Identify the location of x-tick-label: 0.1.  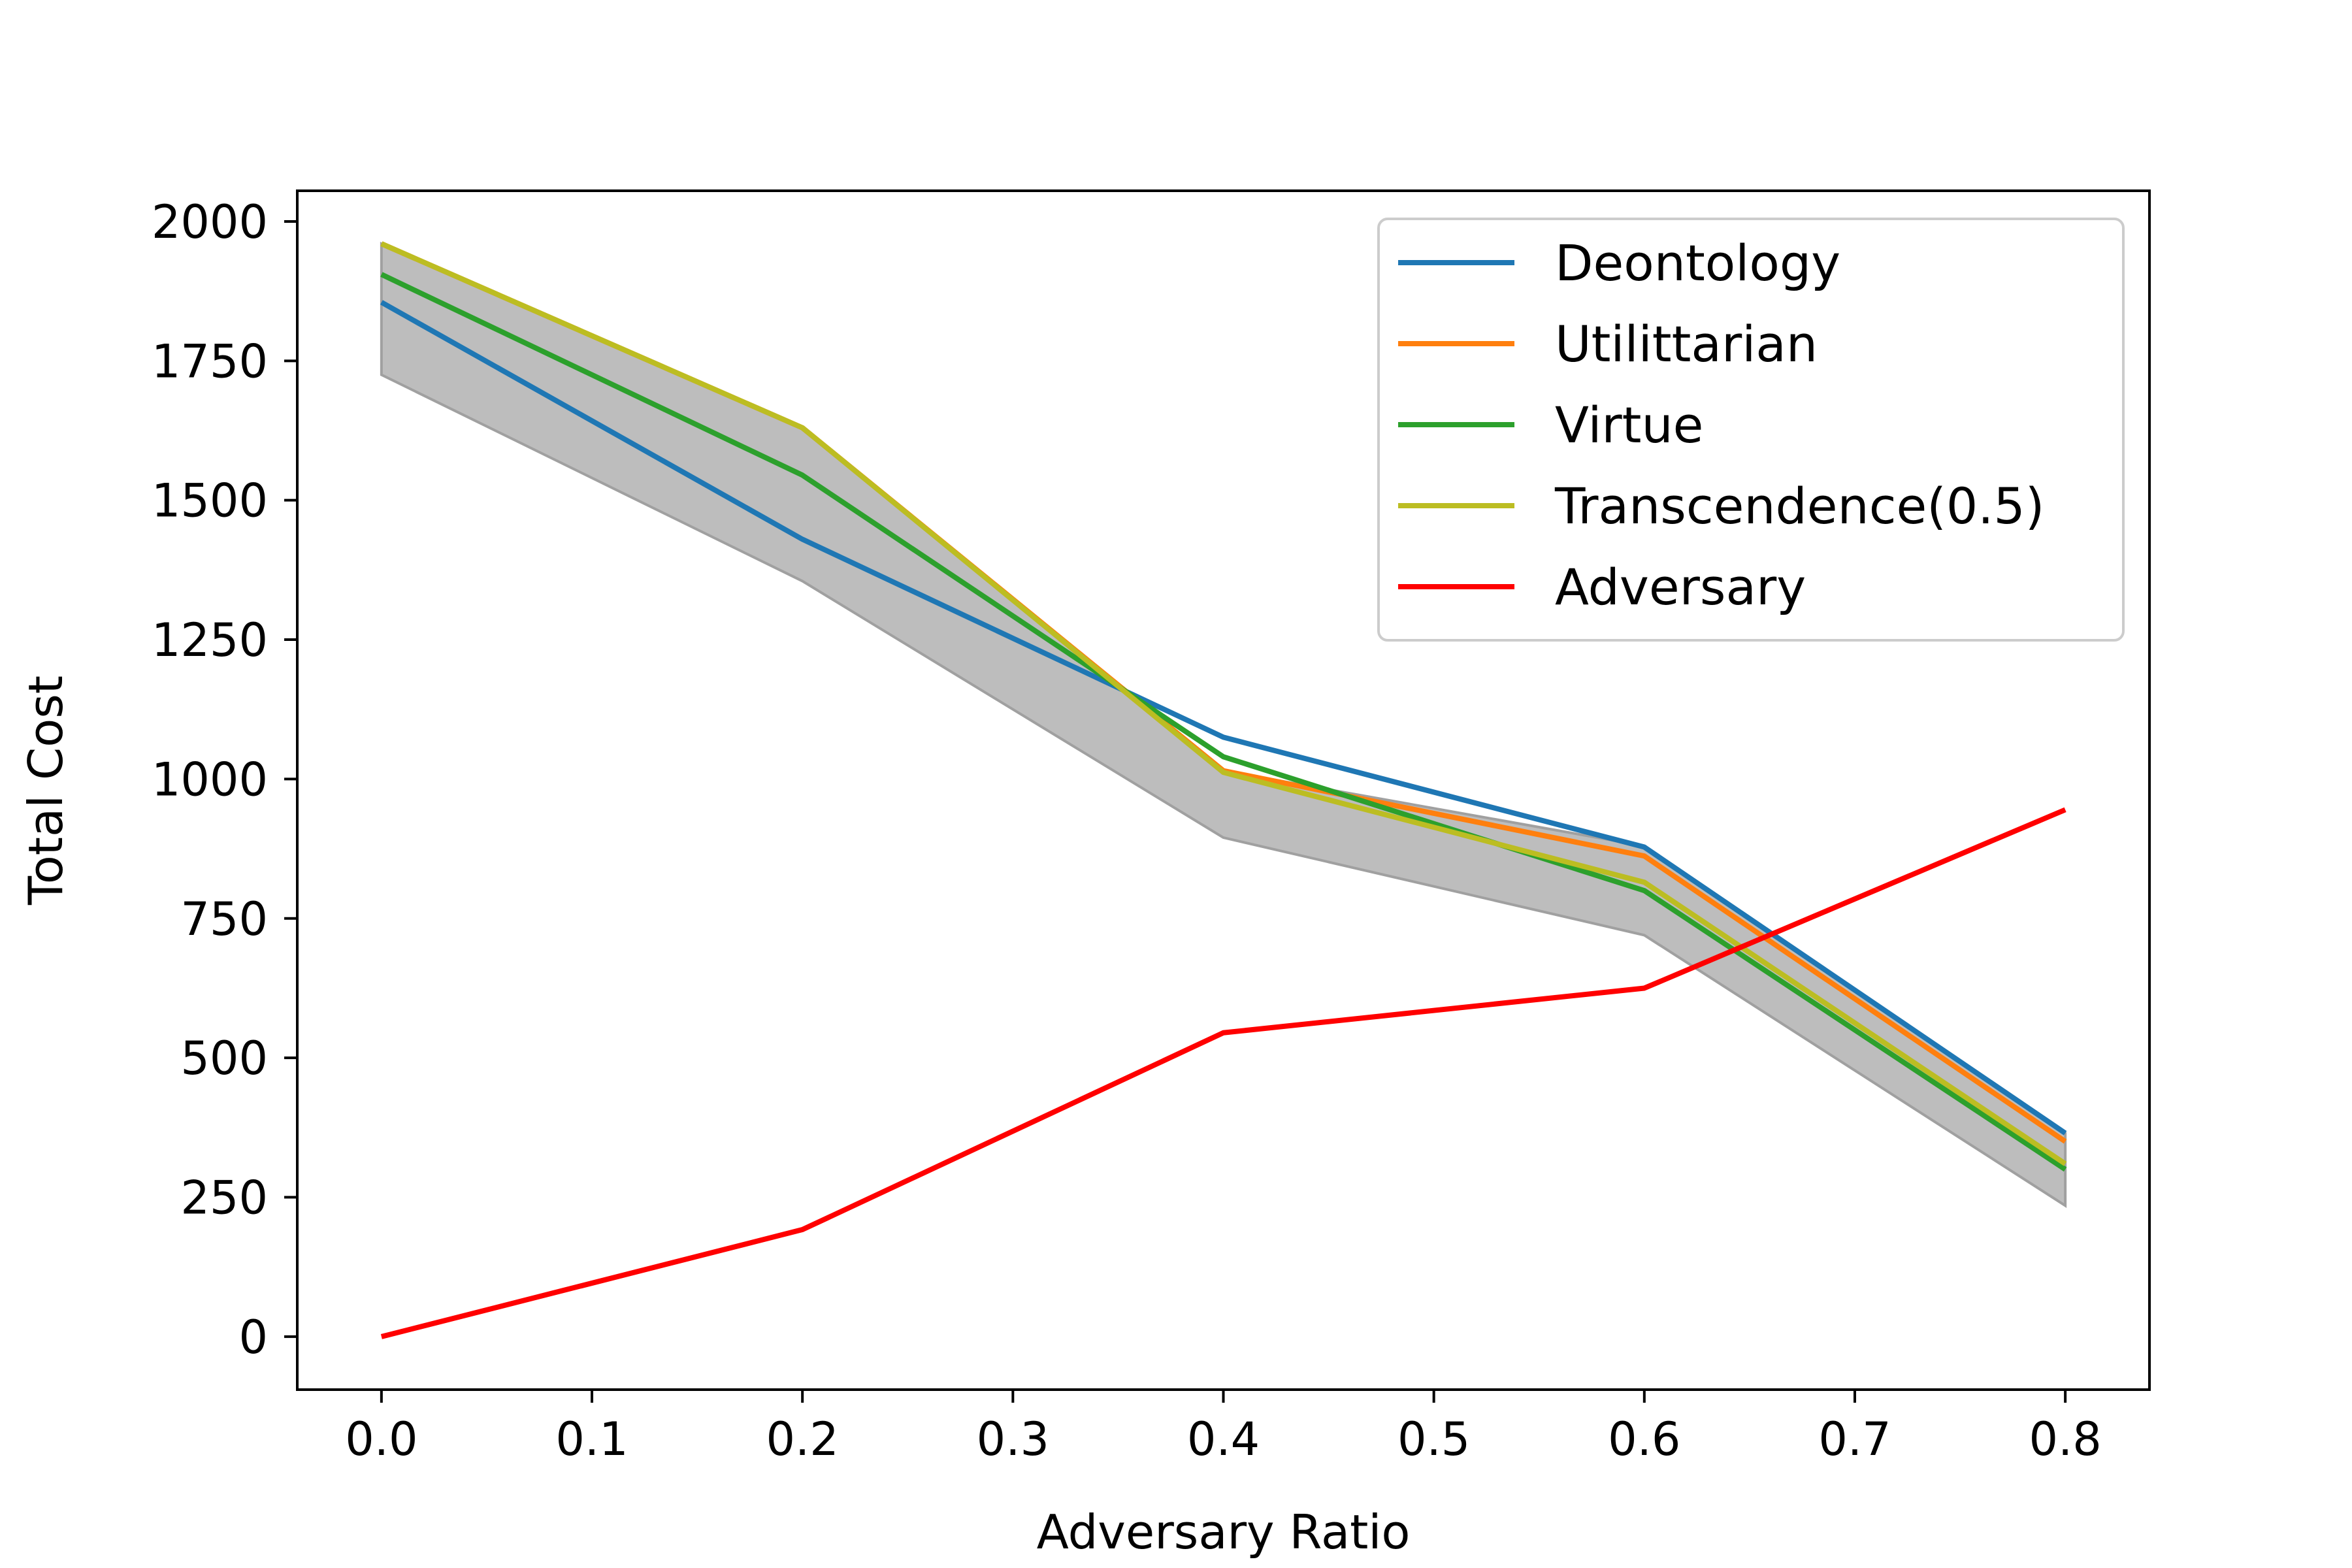
(591, 1439).